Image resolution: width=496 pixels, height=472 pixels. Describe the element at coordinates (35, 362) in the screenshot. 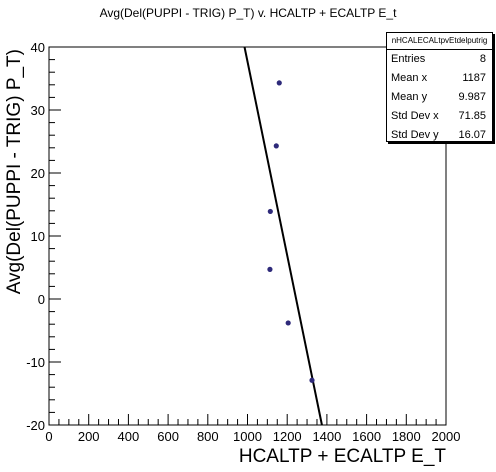

I see `y-tick-label: -10` at that location.